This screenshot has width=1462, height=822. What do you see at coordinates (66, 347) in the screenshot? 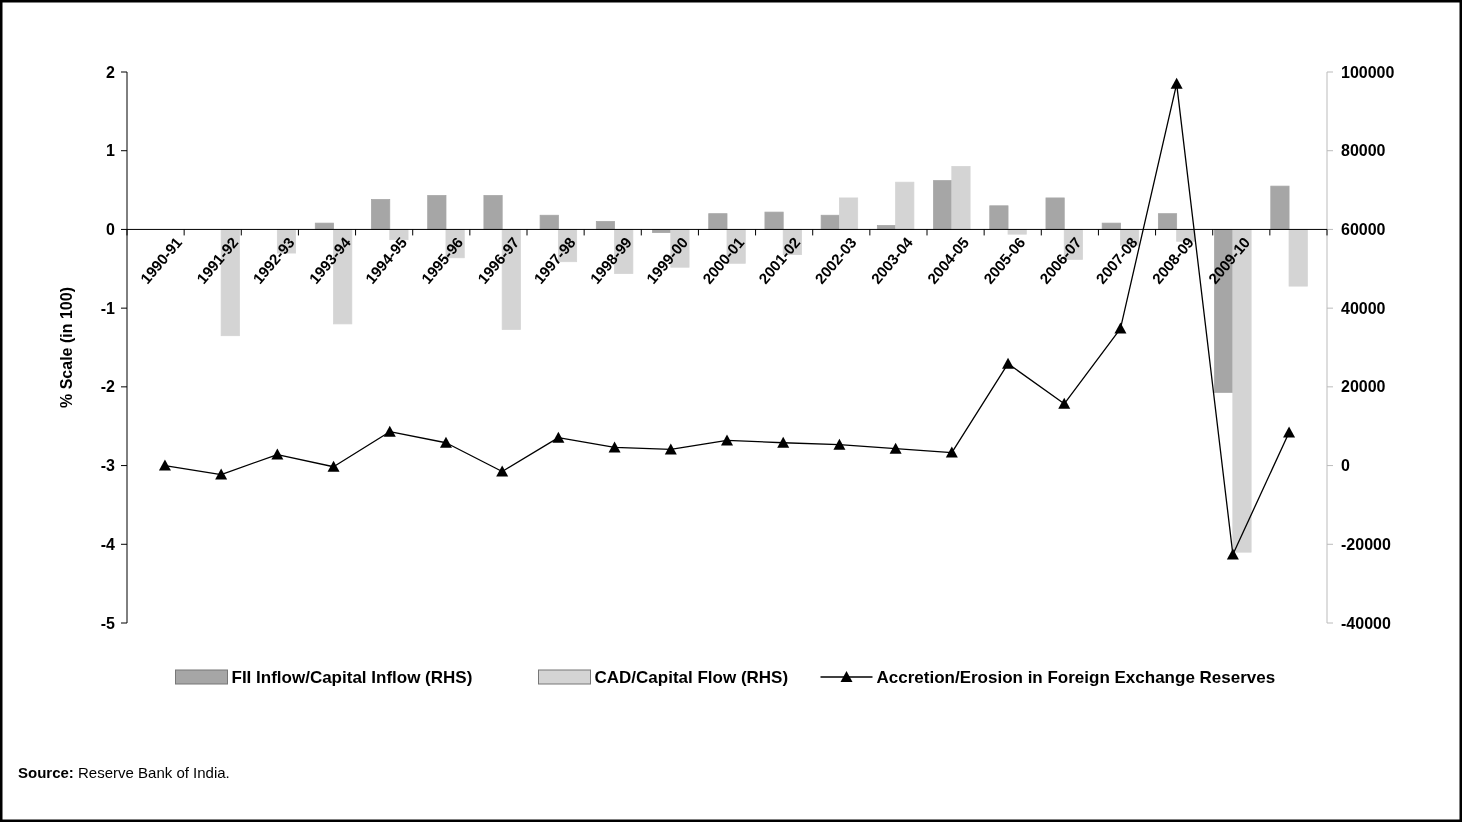
I see `y-axis-title: % Scale (in 100)` at bounding box center [66, 347].